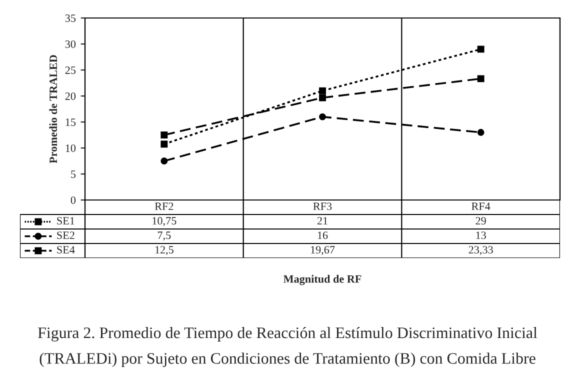 The image size is (575, 377). I want to click on y-tick-label: 20, so click(70, 96).